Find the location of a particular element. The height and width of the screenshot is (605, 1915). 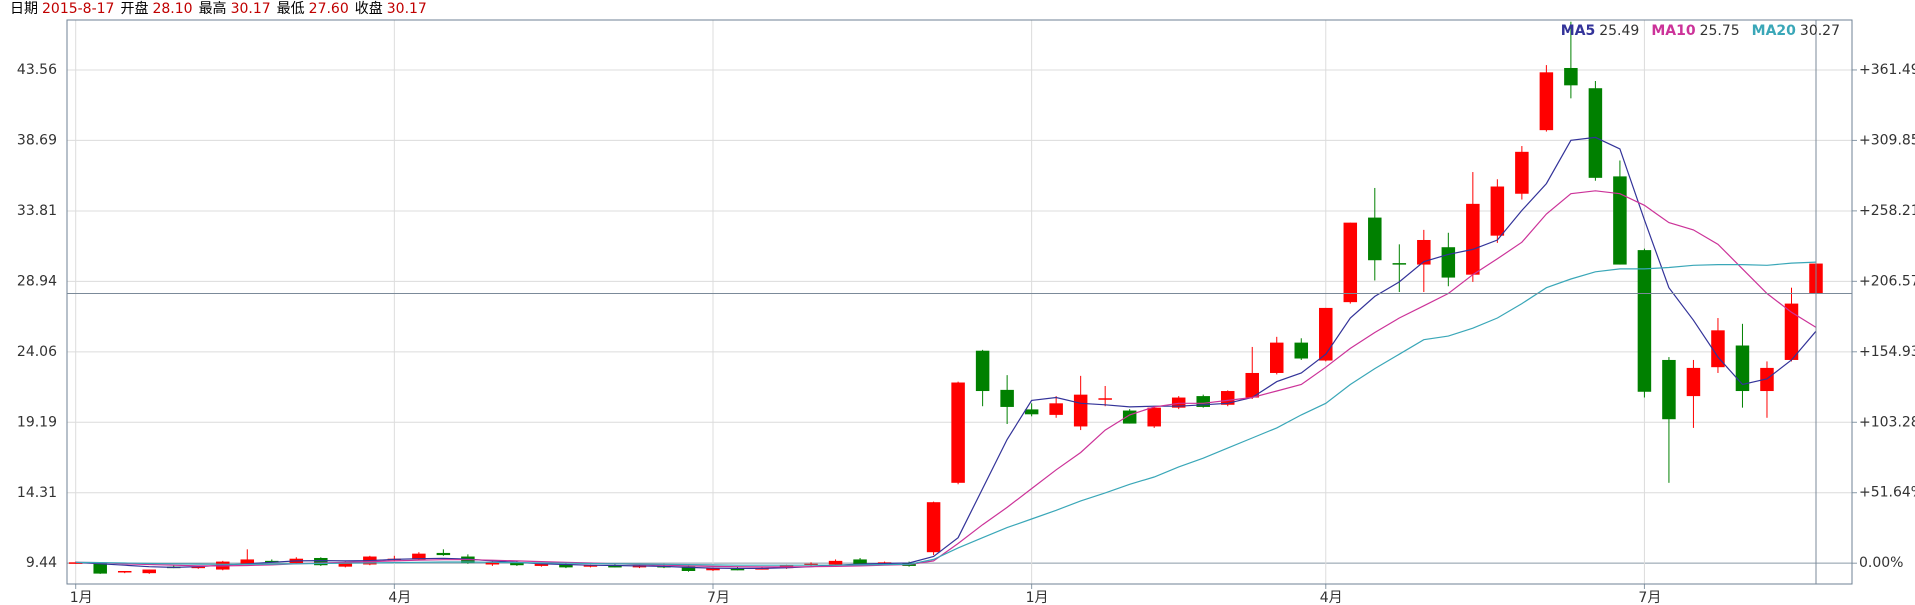

legend: MA5 25.49 MA10 25.75 MA20 30.27 is located at coordinates (1700, 31).